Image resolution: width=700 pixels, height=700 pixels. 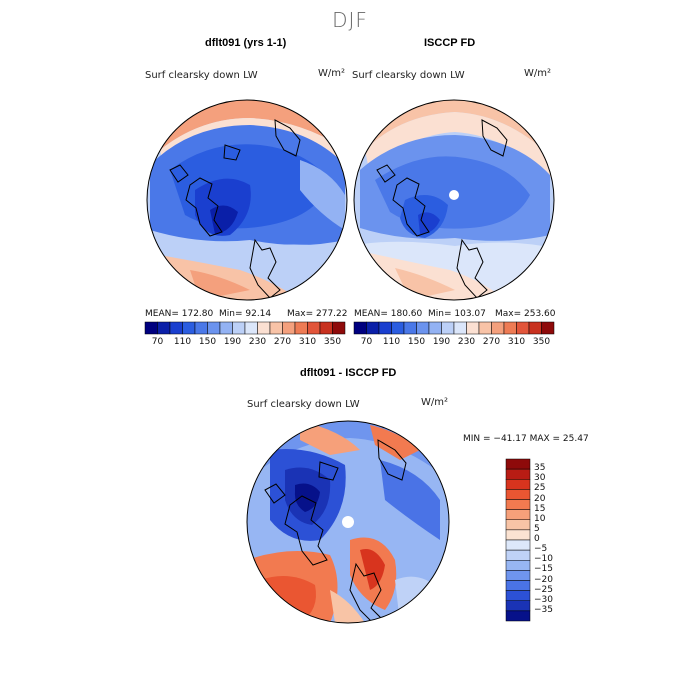 I want to click on max-value-model: Max= 277.22, so click(x=317, y=314).